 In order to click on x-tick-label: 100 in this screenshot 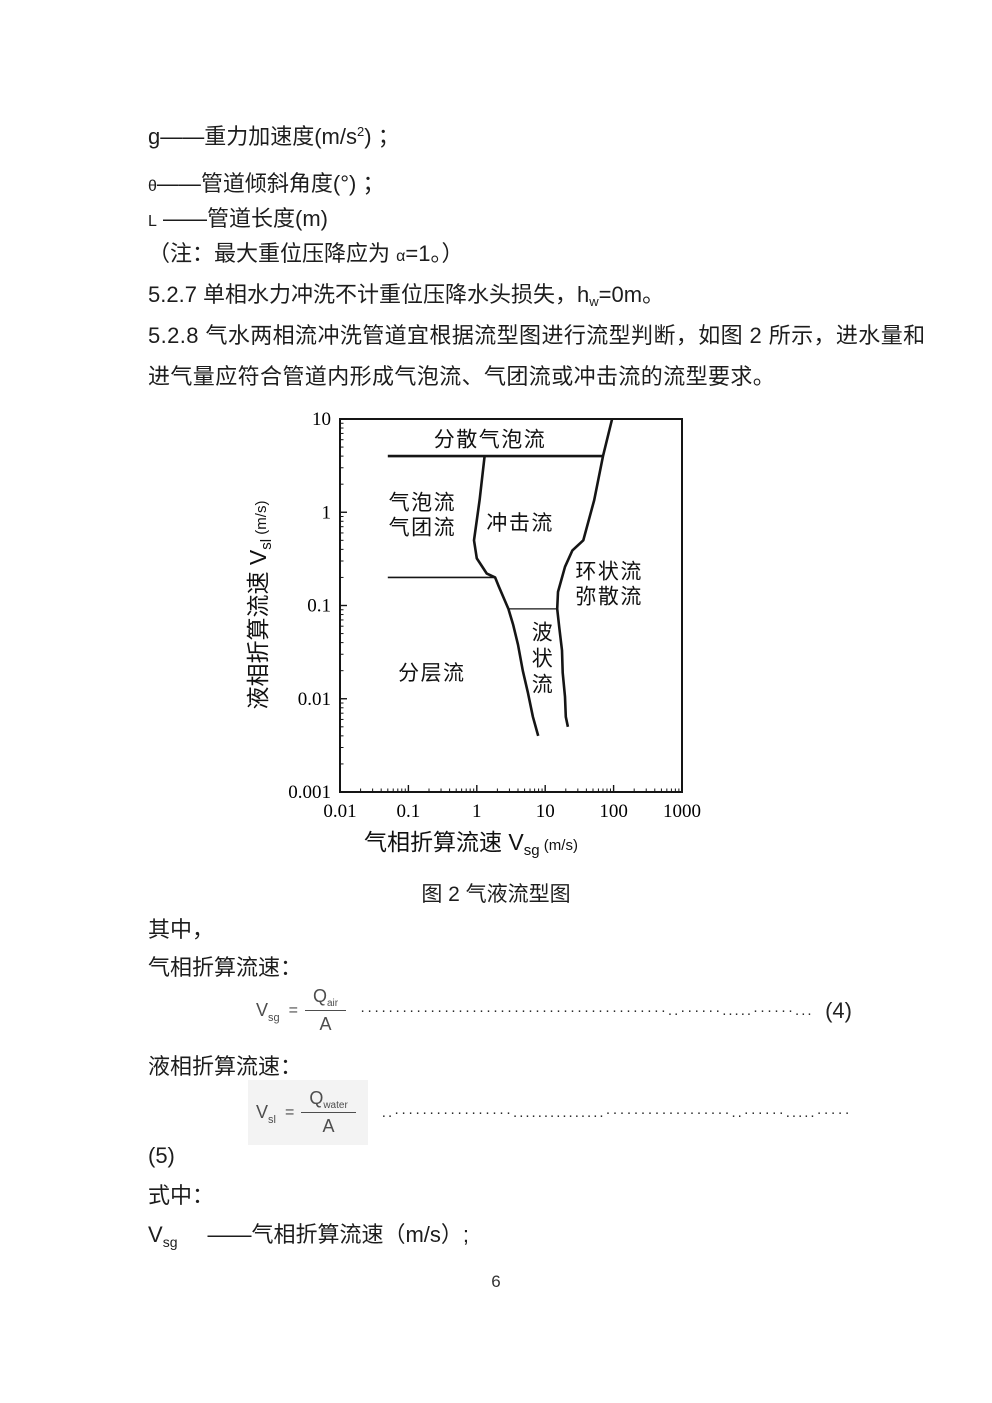, I will do `click(613, 811)`.